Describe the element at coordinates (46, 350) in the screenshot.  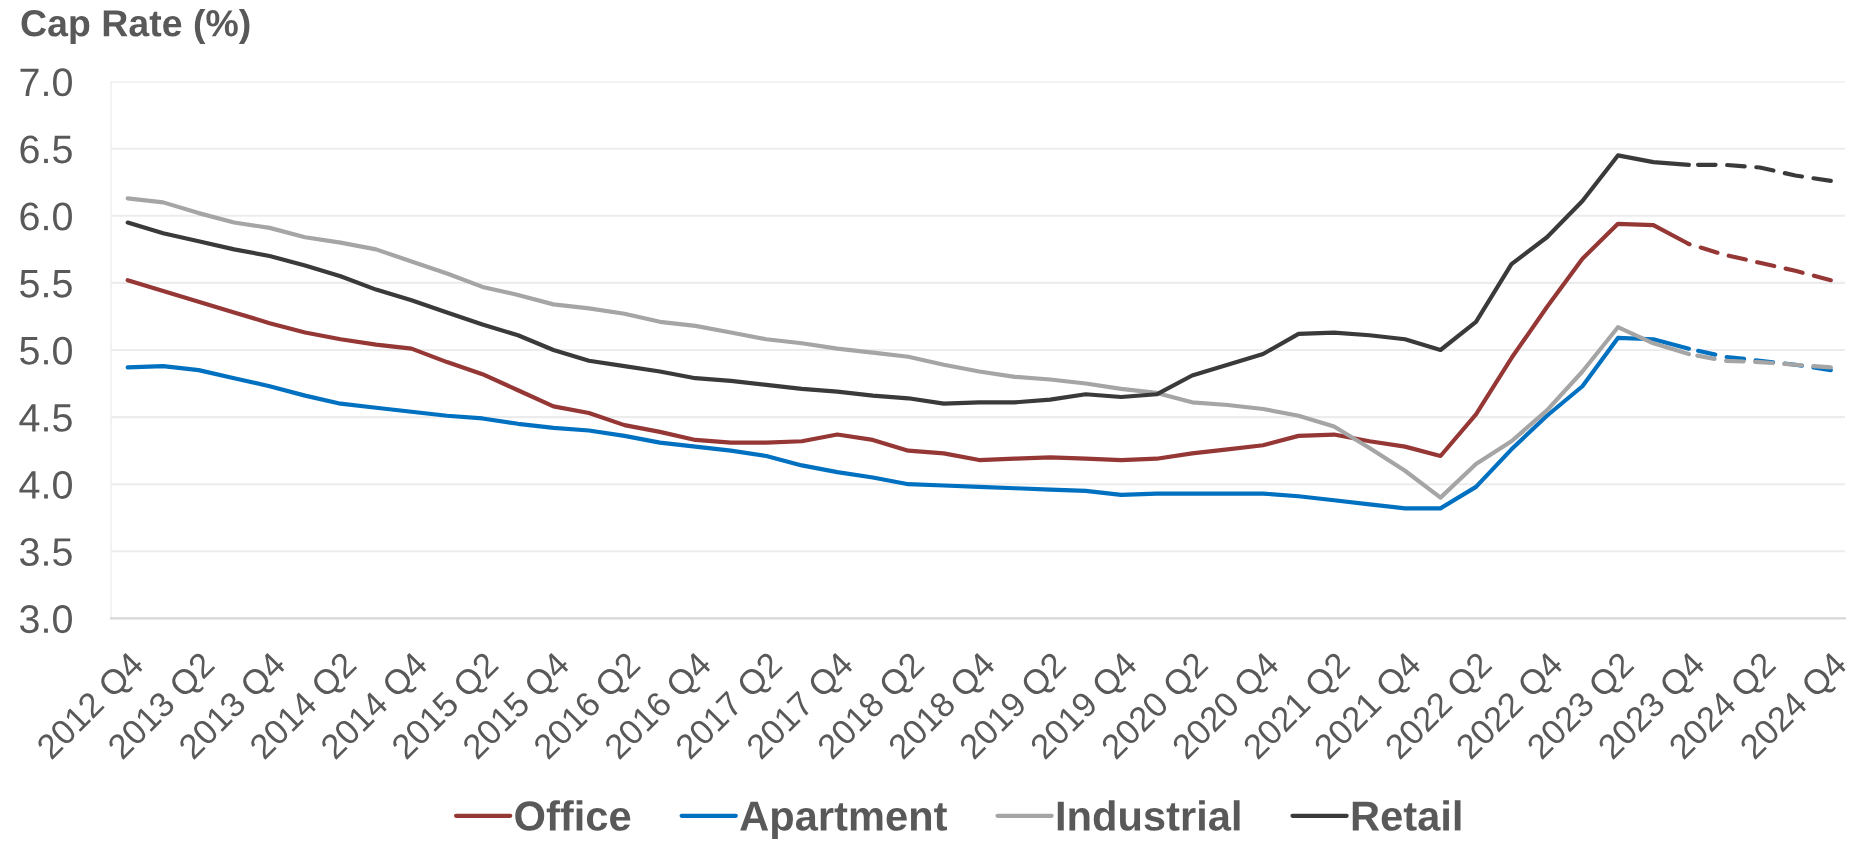
I see `y-tick-label: 5.0` at that location.